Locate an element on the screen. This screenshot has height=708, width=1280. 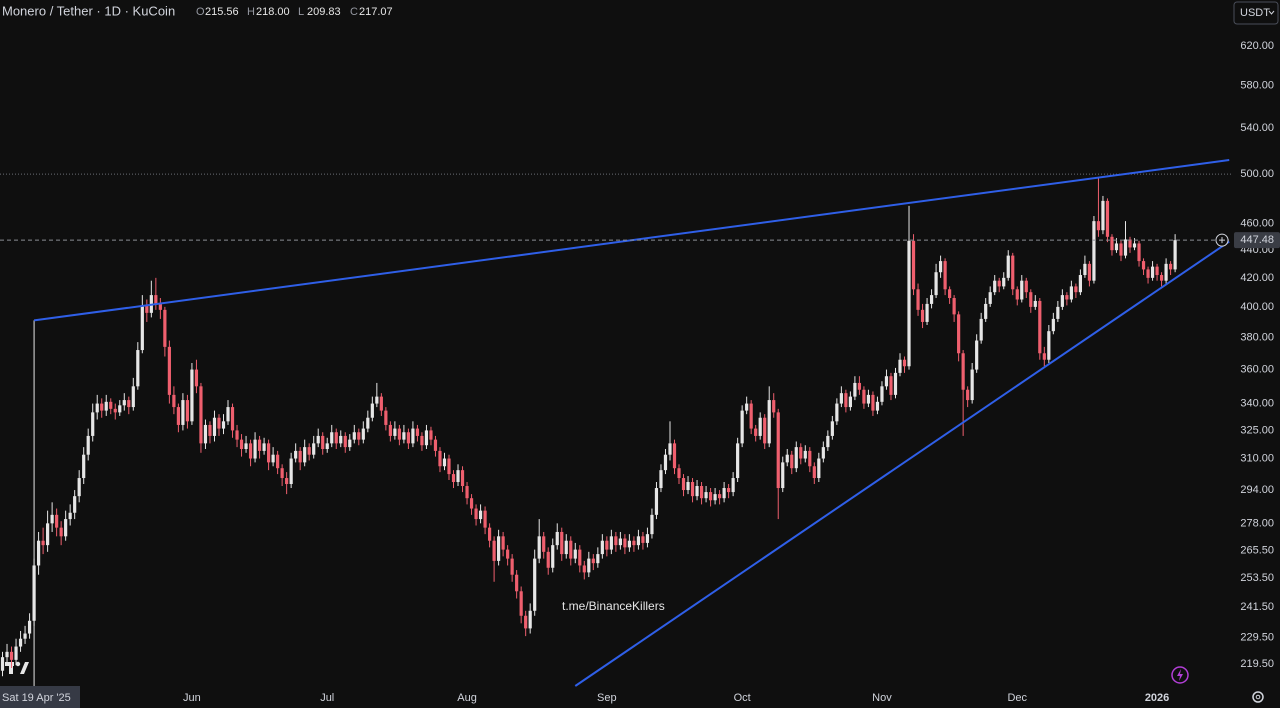
settings-icon is located at coordinates (1258, 697).